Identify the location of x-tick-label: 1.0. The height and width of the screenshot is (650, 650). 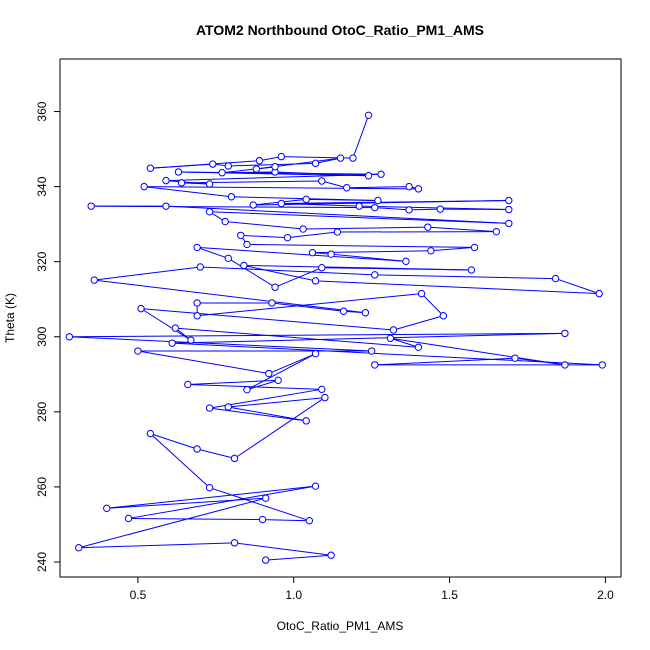
(293, 595).